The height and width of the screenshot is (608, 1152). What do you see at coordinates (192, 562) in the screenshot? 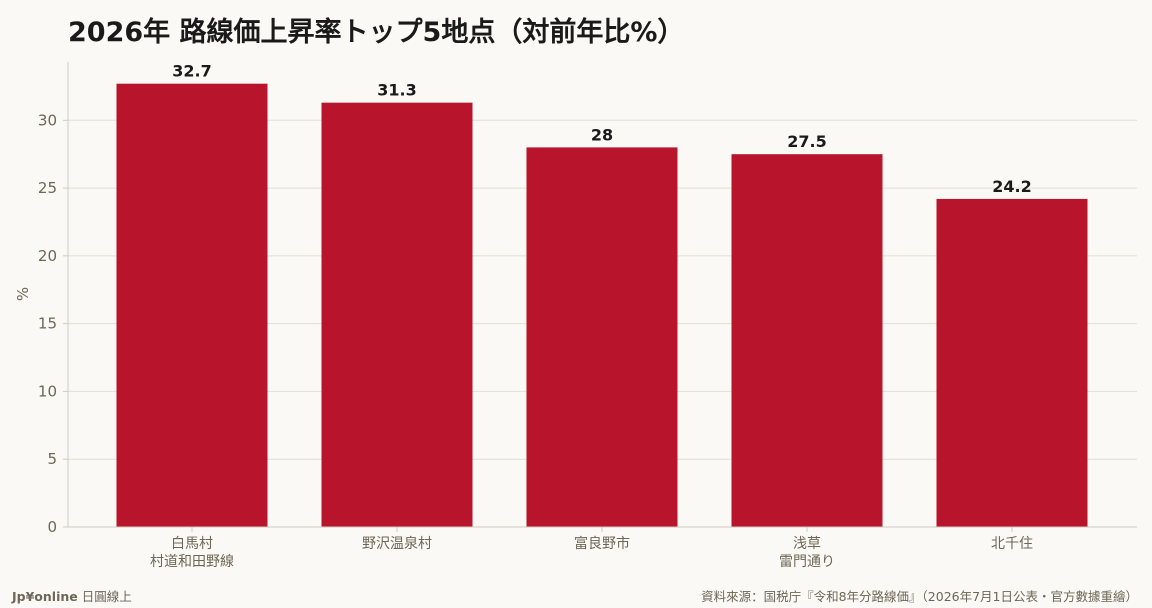
I see `x-tick-label: 村道和田野線` at bounding box center [192, 562].